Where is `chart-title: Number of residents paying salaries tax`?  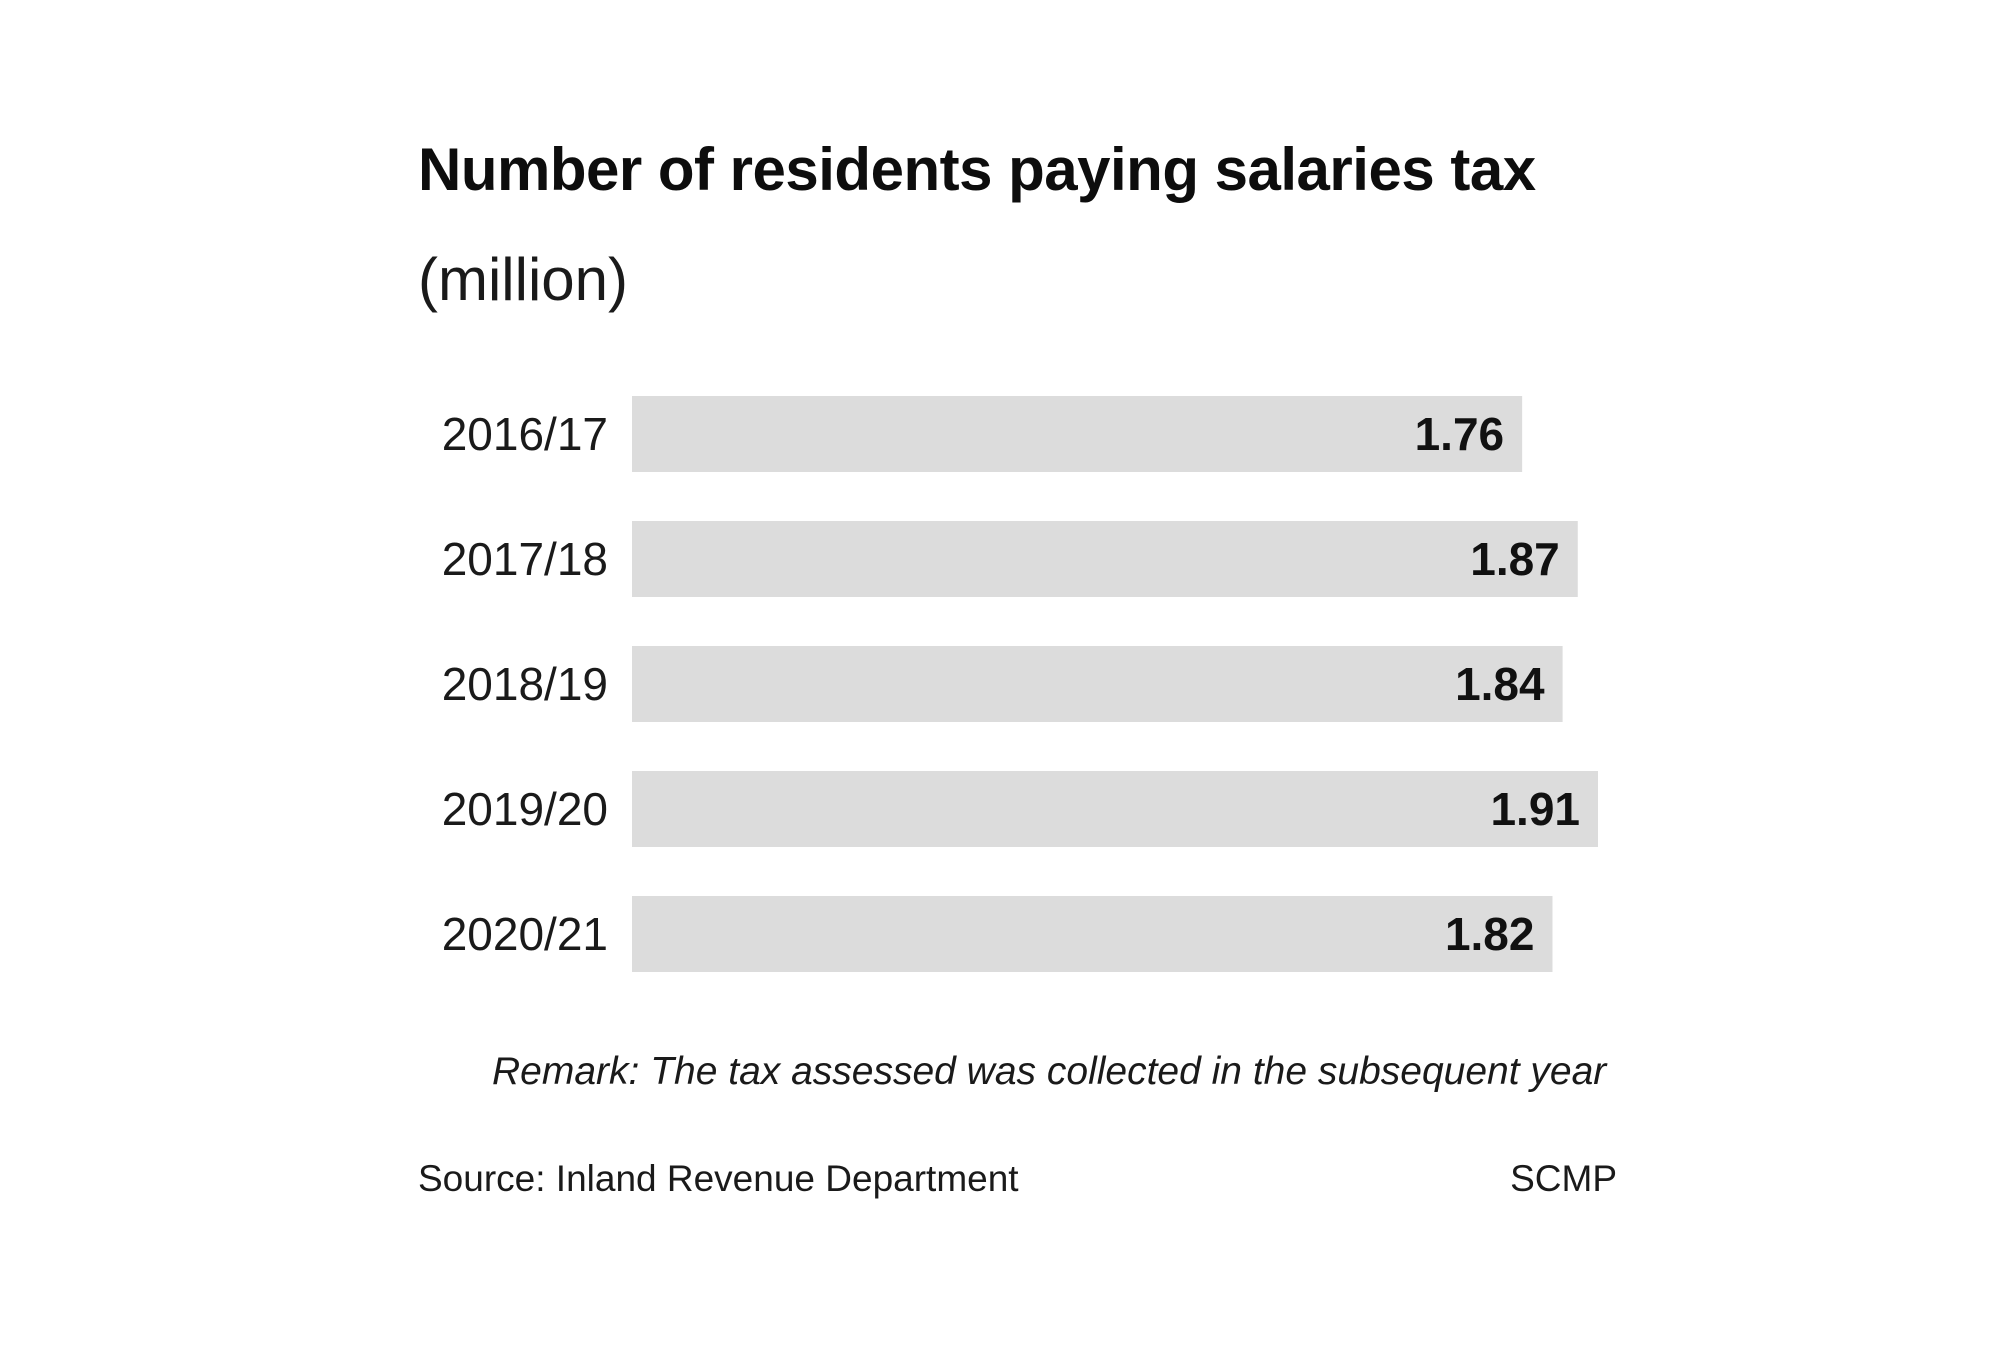 chart-title: Number of residents paying salaries tax is located at coordinates (977, 169).